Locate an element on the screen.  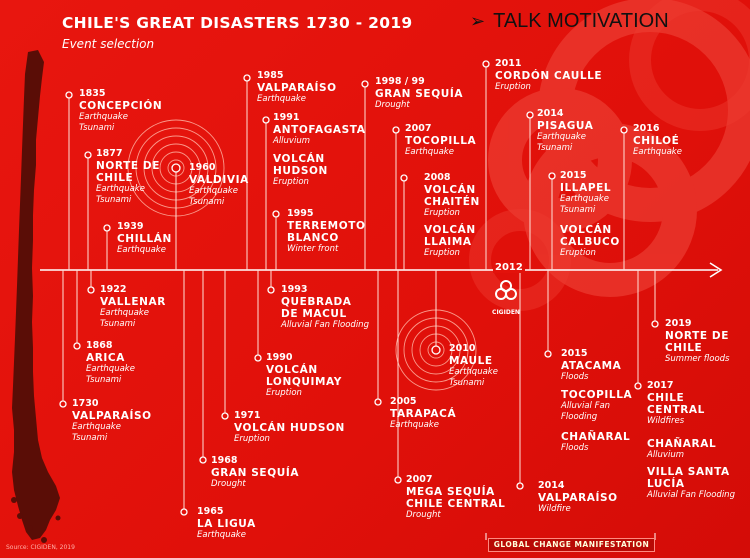
event-1991-volcan-hudson: VOLCÁN HUDSON Eruption is located at coordinates (313, 170).